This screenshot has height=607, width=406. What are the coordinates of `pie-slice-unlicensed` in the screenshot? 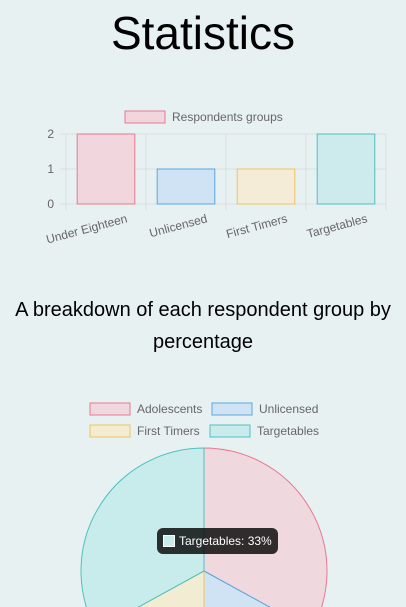 It's located at (237, 588).